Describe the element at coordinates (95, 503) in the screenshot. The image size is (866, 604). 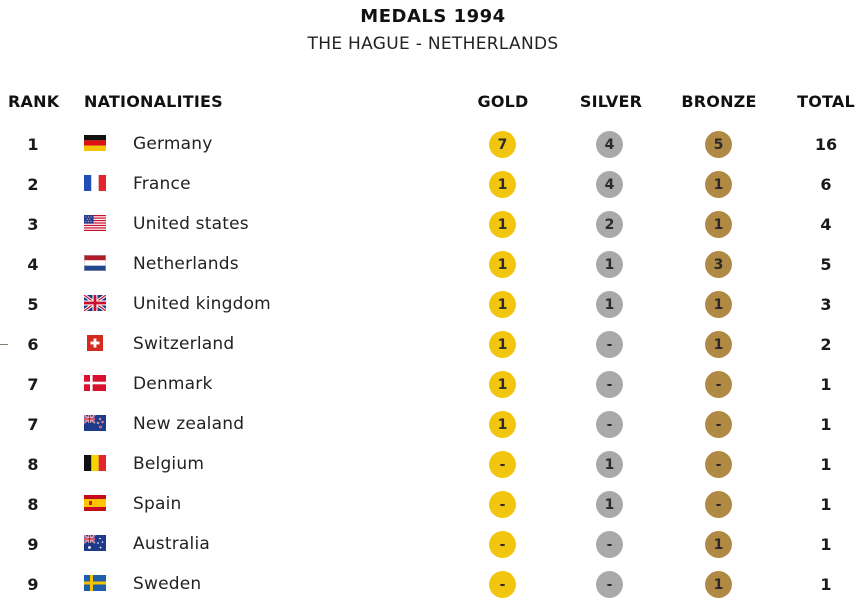
I see `spain-flag-icon` at that location.